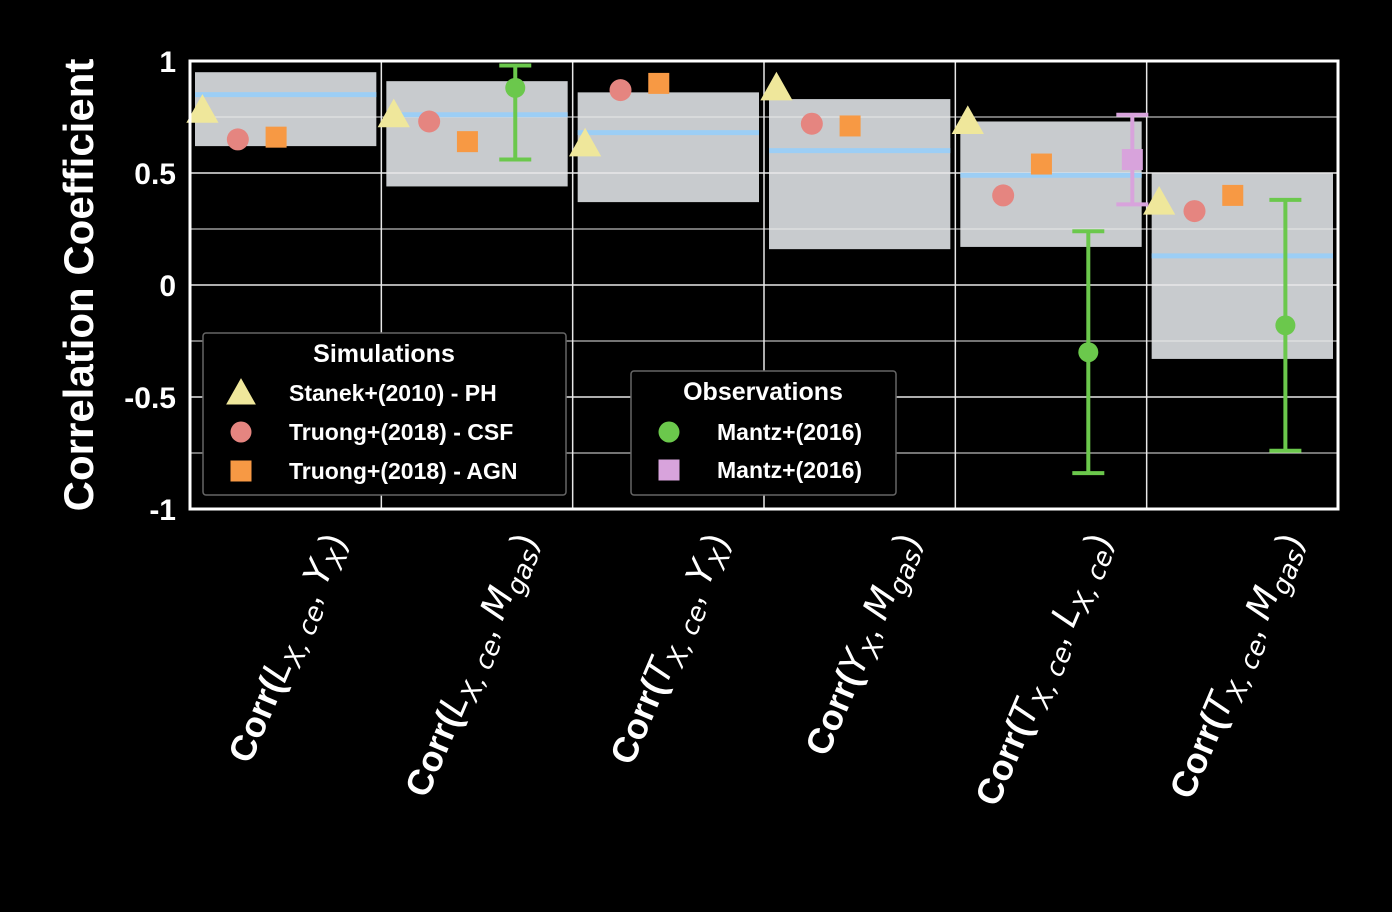 This screenshot has width=1392, height=912. I want to click on legend-simulations-box, so click(384, 414).